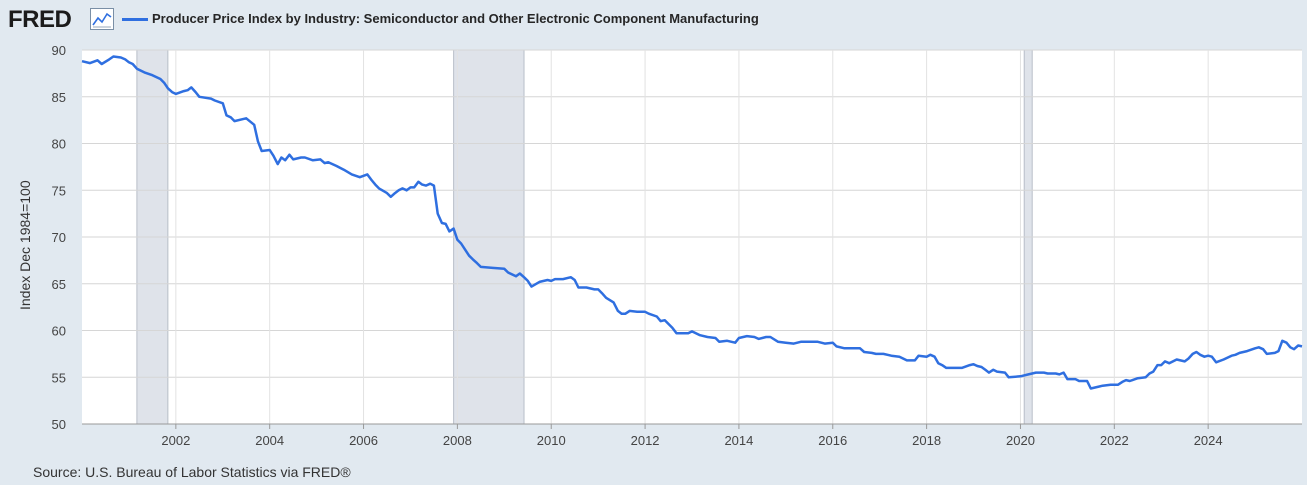  I want to click on y-tick-label: 50, so click(59, 424).